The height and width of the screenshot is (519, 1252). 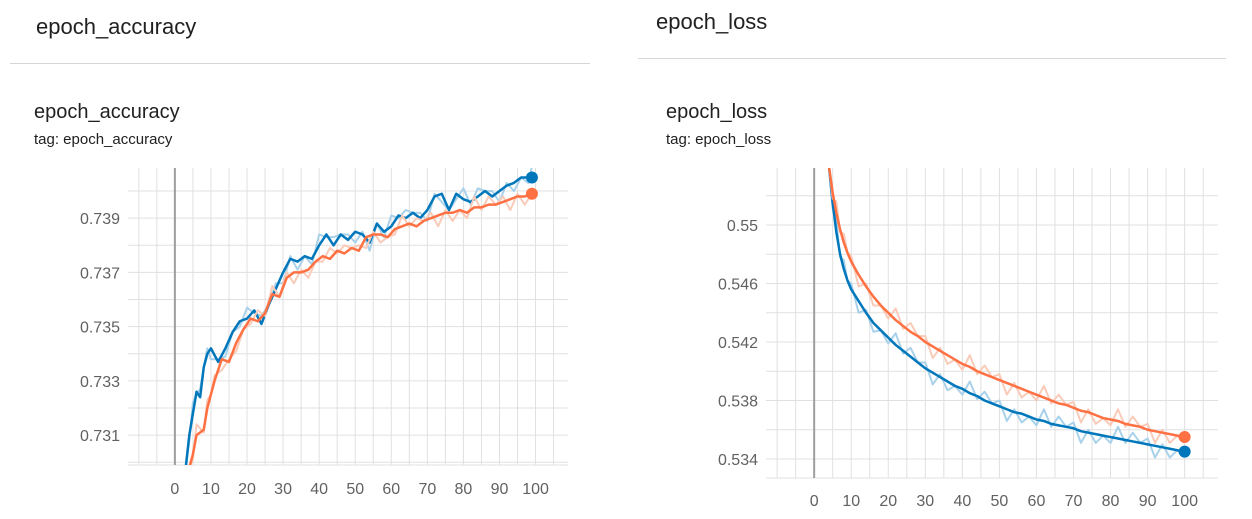 What do you see at coordinates (1000, 501) in the screenshot?
I see `loss-x-tick-label: 50` at bounding box center [1000, 501].